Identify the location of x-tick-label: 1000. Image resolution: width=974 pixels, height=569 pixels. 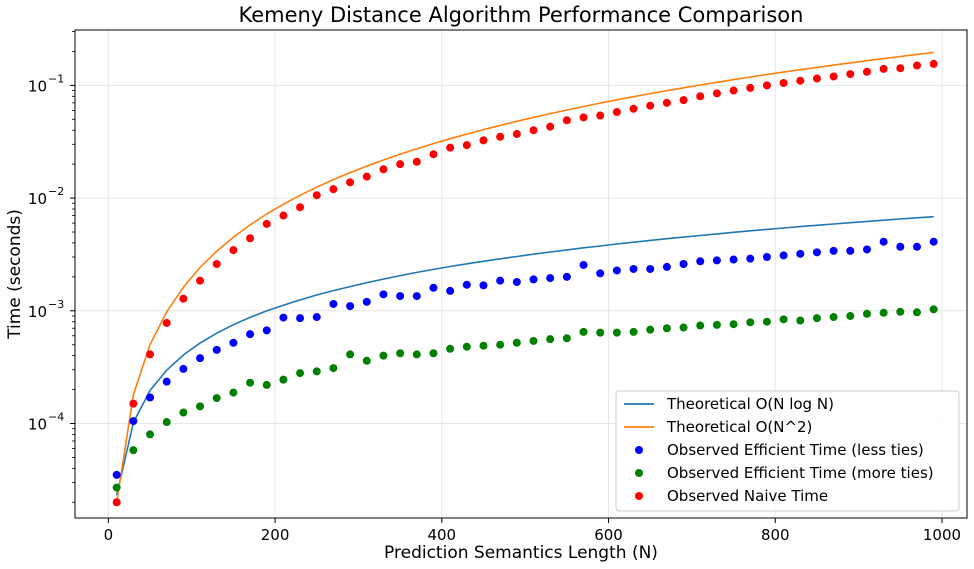
(942, 535).